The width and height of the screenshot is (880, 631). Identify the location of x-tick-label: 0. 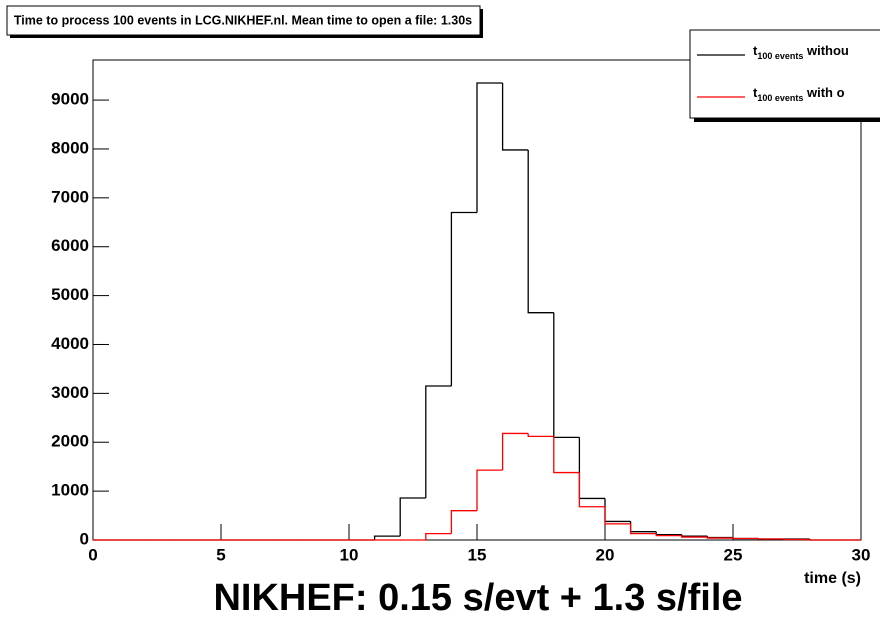
(92, 554).